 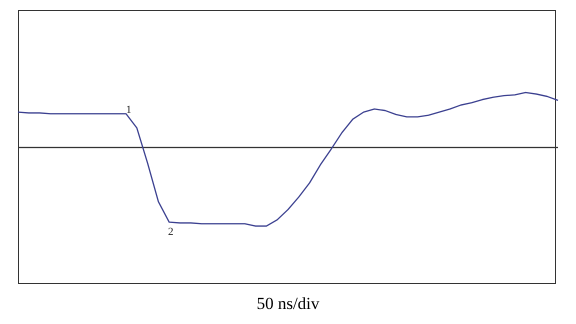 What do you see at coordinates (129, 110) in the screenshot?
I see `annotation: 1` at bounding box center [129, 110].